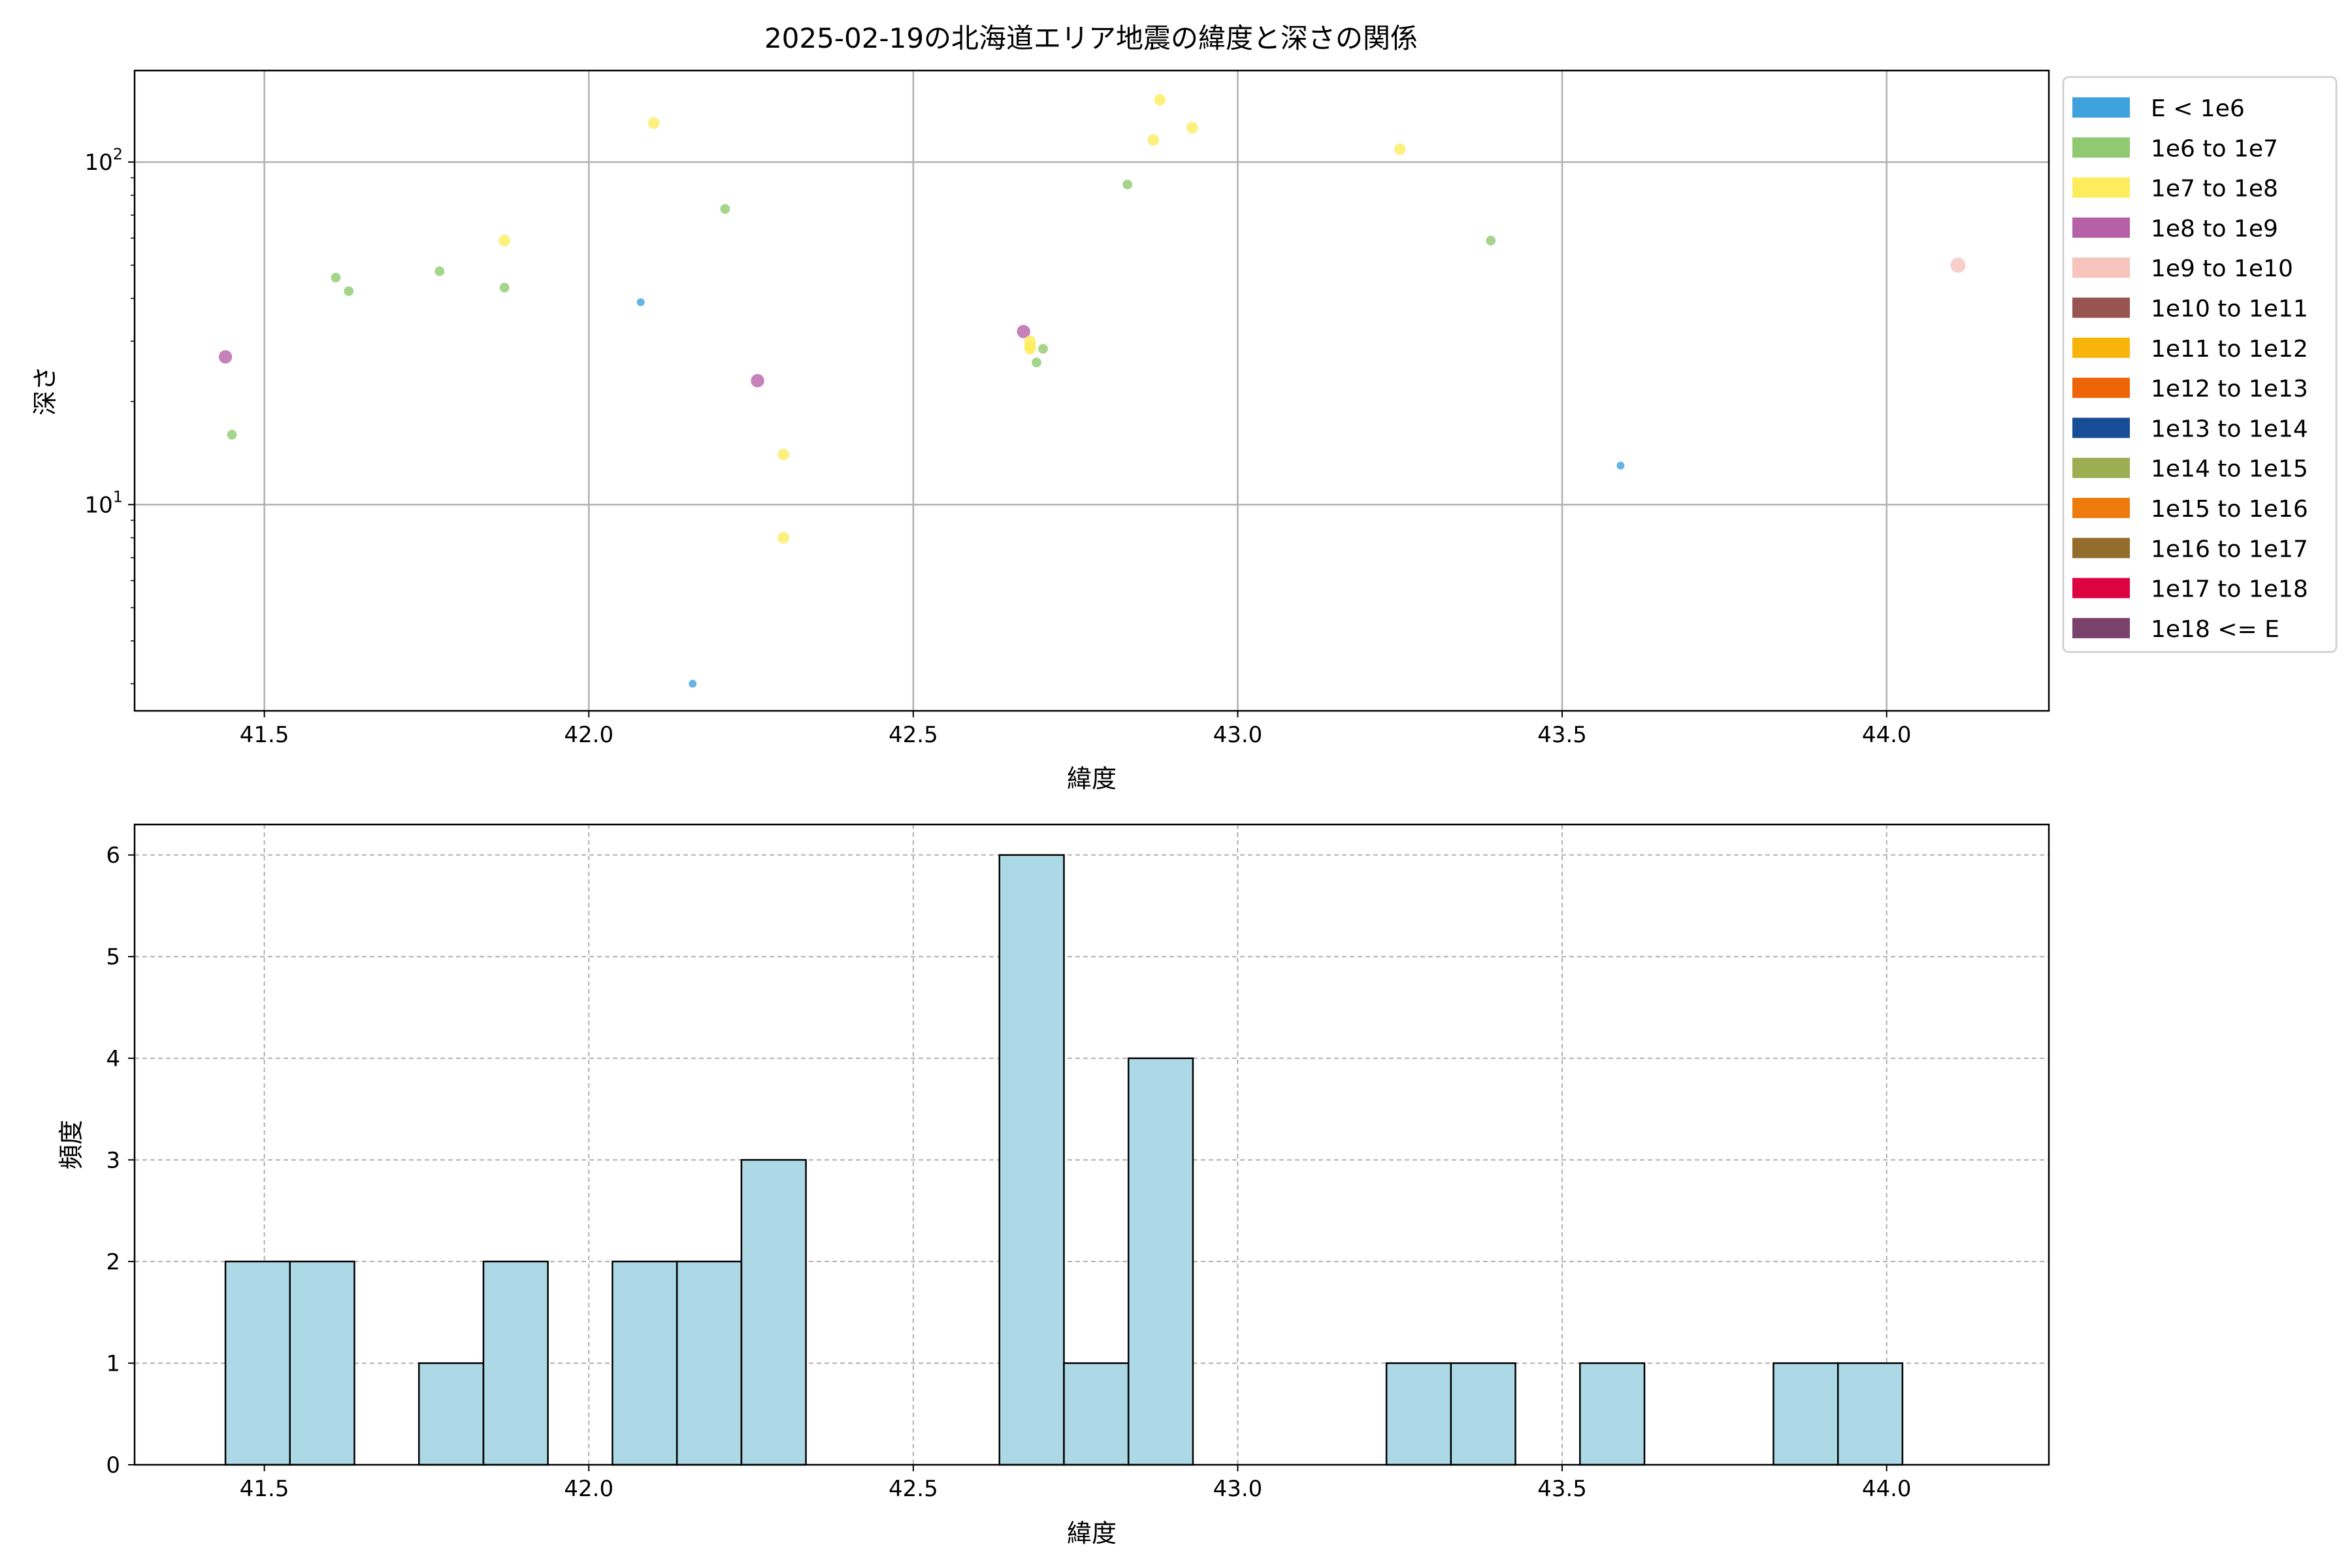  I want to click on histogram-y-tick-label: 0, so click(113, 1465).